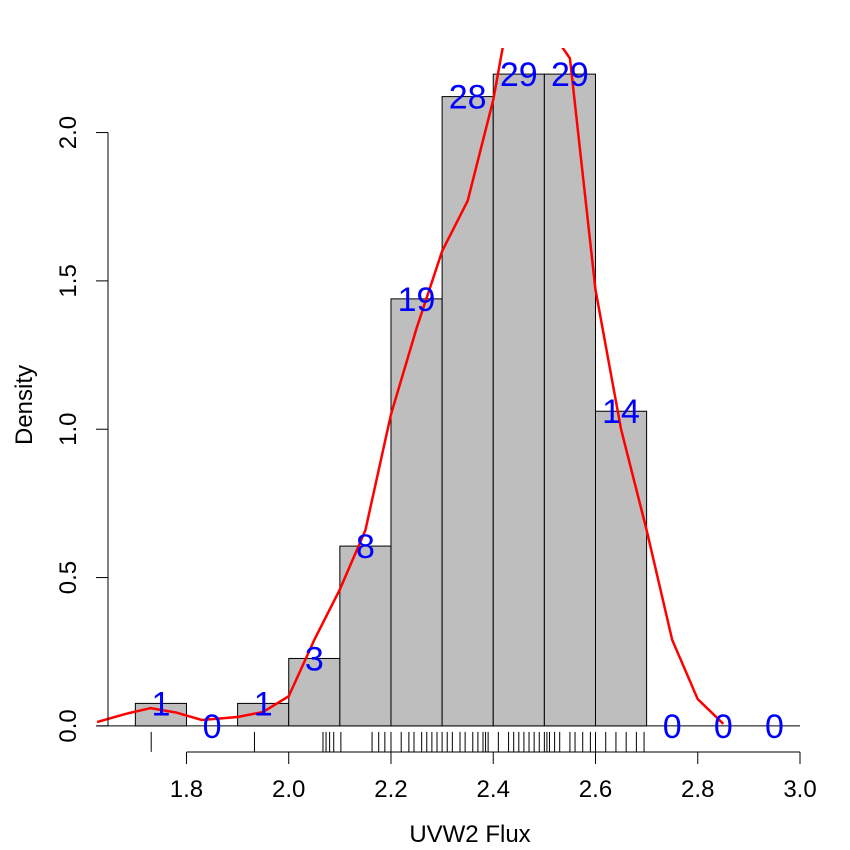 The image size is (850, 850). Describe the element at coordinates (68, 132) in the screenshot. I see `y-tick-label: 2.0` at that location.